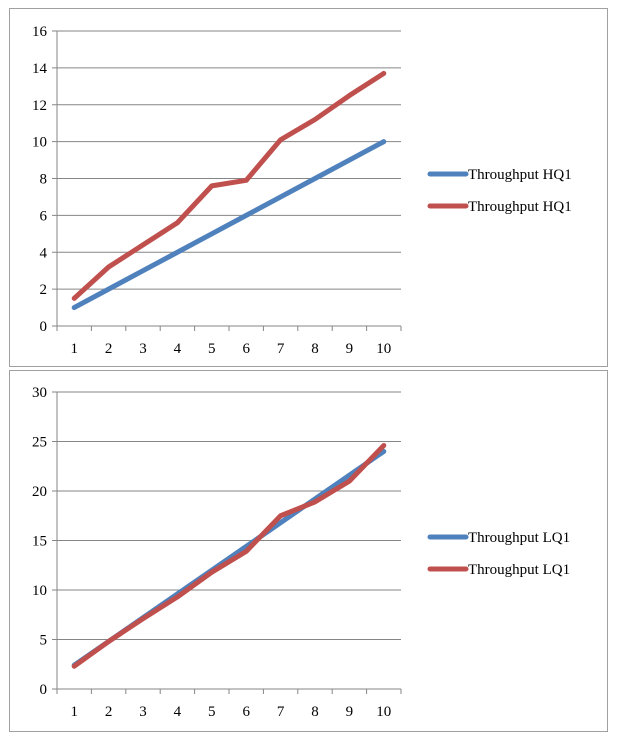  I want to click on y-tick-label: 12, so click(39, 106).